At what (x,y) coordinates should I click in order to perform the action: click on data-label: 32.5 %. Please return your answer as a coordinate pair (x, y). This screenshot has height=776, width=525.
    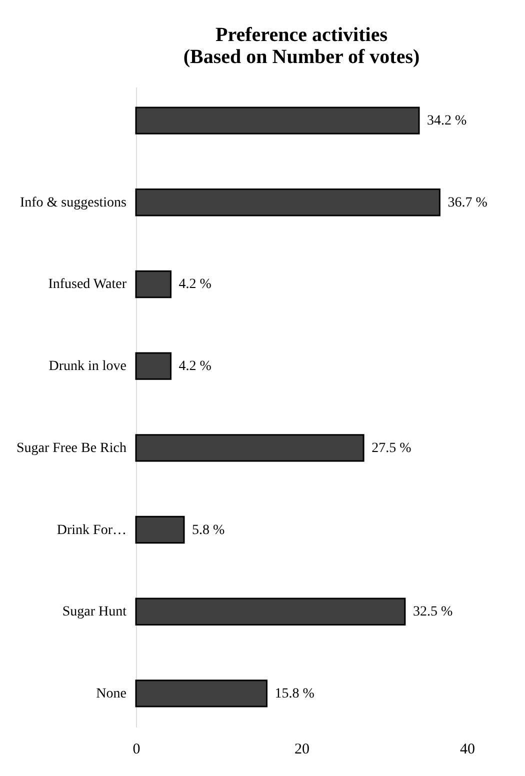
    Looking at the image, I should click on (432, 612).